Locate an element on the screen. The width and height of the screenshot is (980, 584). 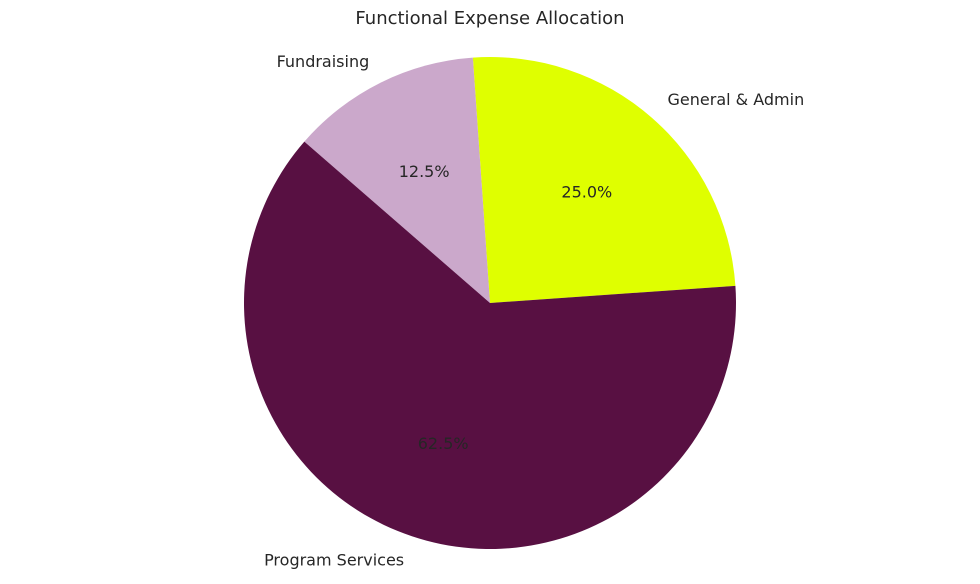
slice-label: Fundraising is located at coordinates (323, 61).